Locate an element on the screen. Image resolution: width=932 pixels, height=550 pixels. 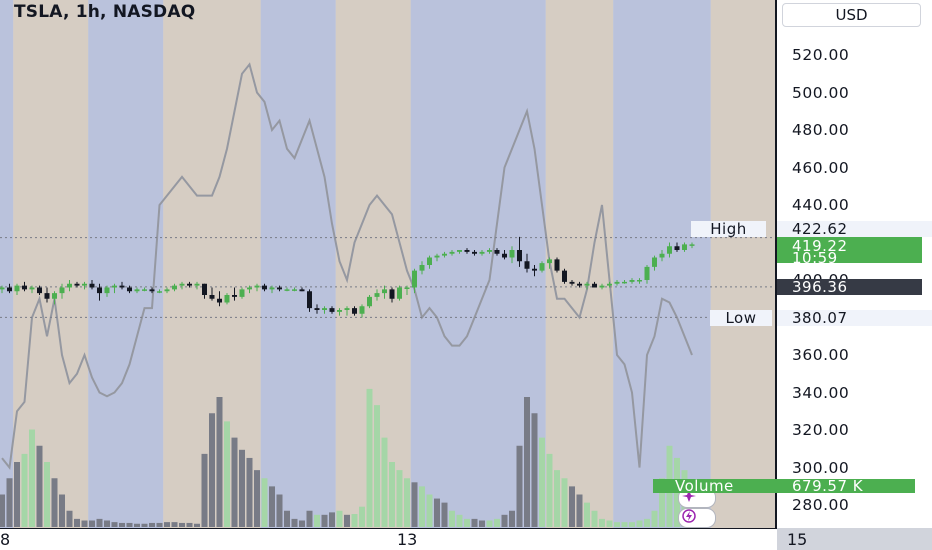
currency-button: USD is located at coordinates (851, 15).